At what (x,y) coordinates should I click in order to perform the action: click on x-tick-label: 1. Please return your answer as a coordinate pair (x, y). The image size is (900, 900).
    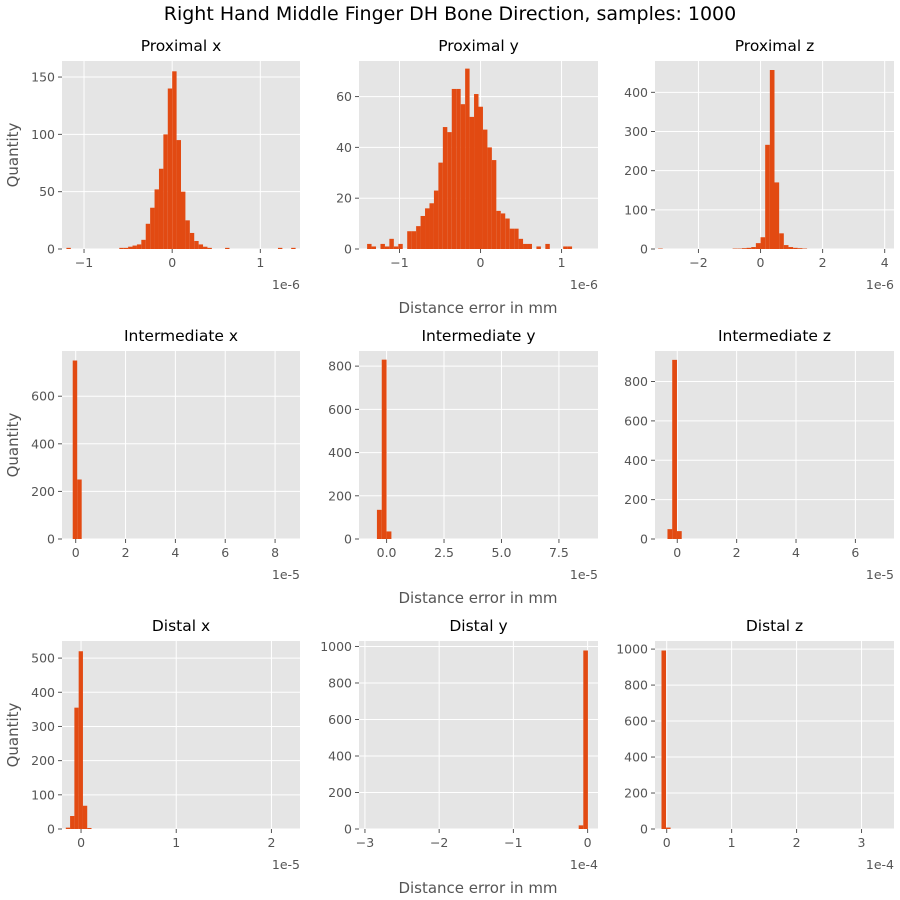
    Looking at the image, I should click on (562, 262).